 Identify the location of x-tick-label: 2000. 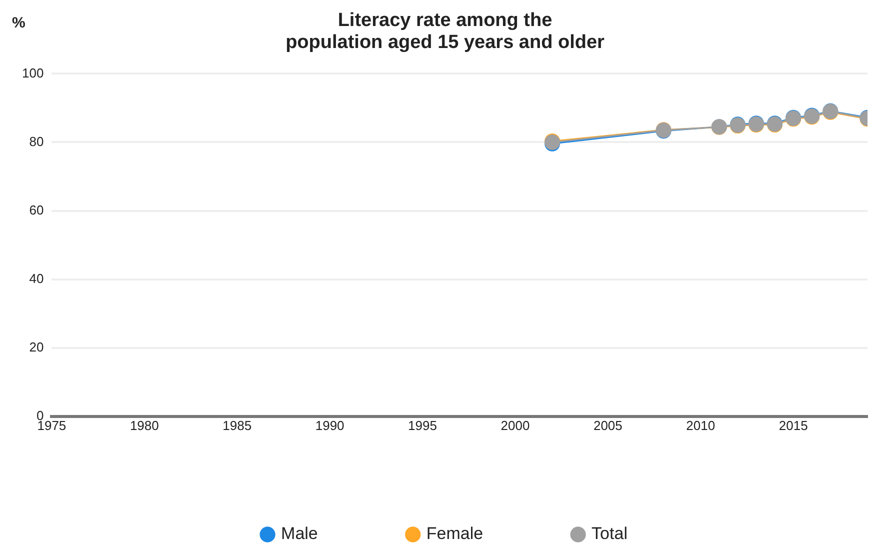
(515, 425).